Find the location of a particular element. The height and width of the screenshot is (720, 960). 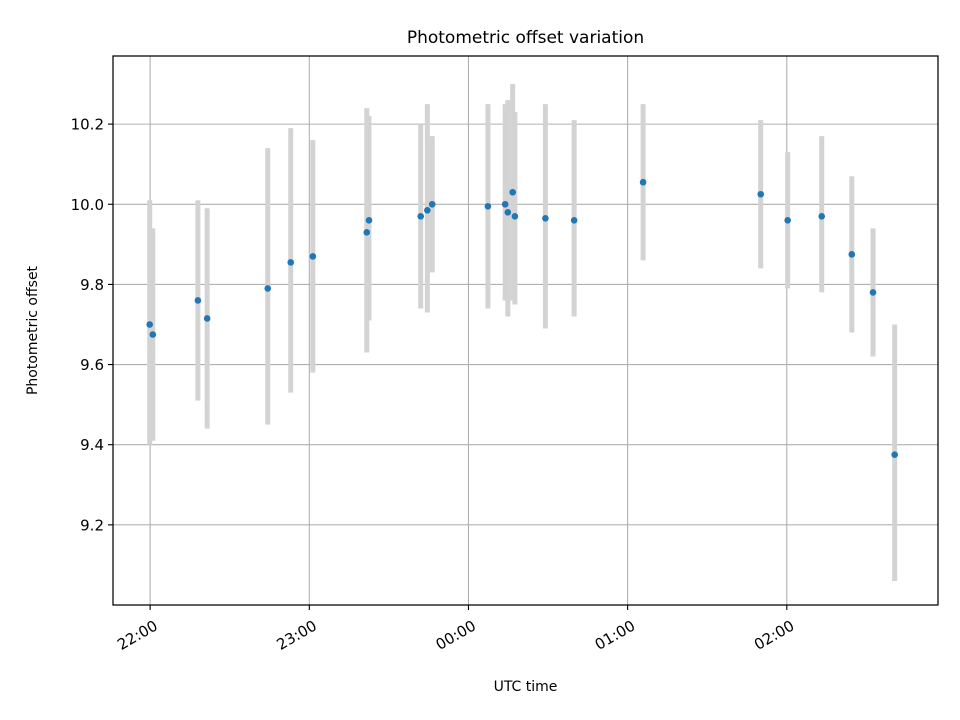

y-tick-label: 9.4 is located at coordinates (92, 445).